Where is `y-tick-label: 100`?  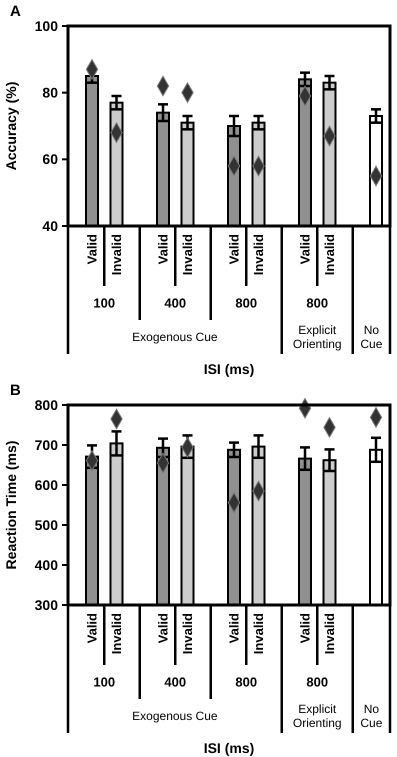
y-tick-label: 100 is located at coordinates (46, 26).